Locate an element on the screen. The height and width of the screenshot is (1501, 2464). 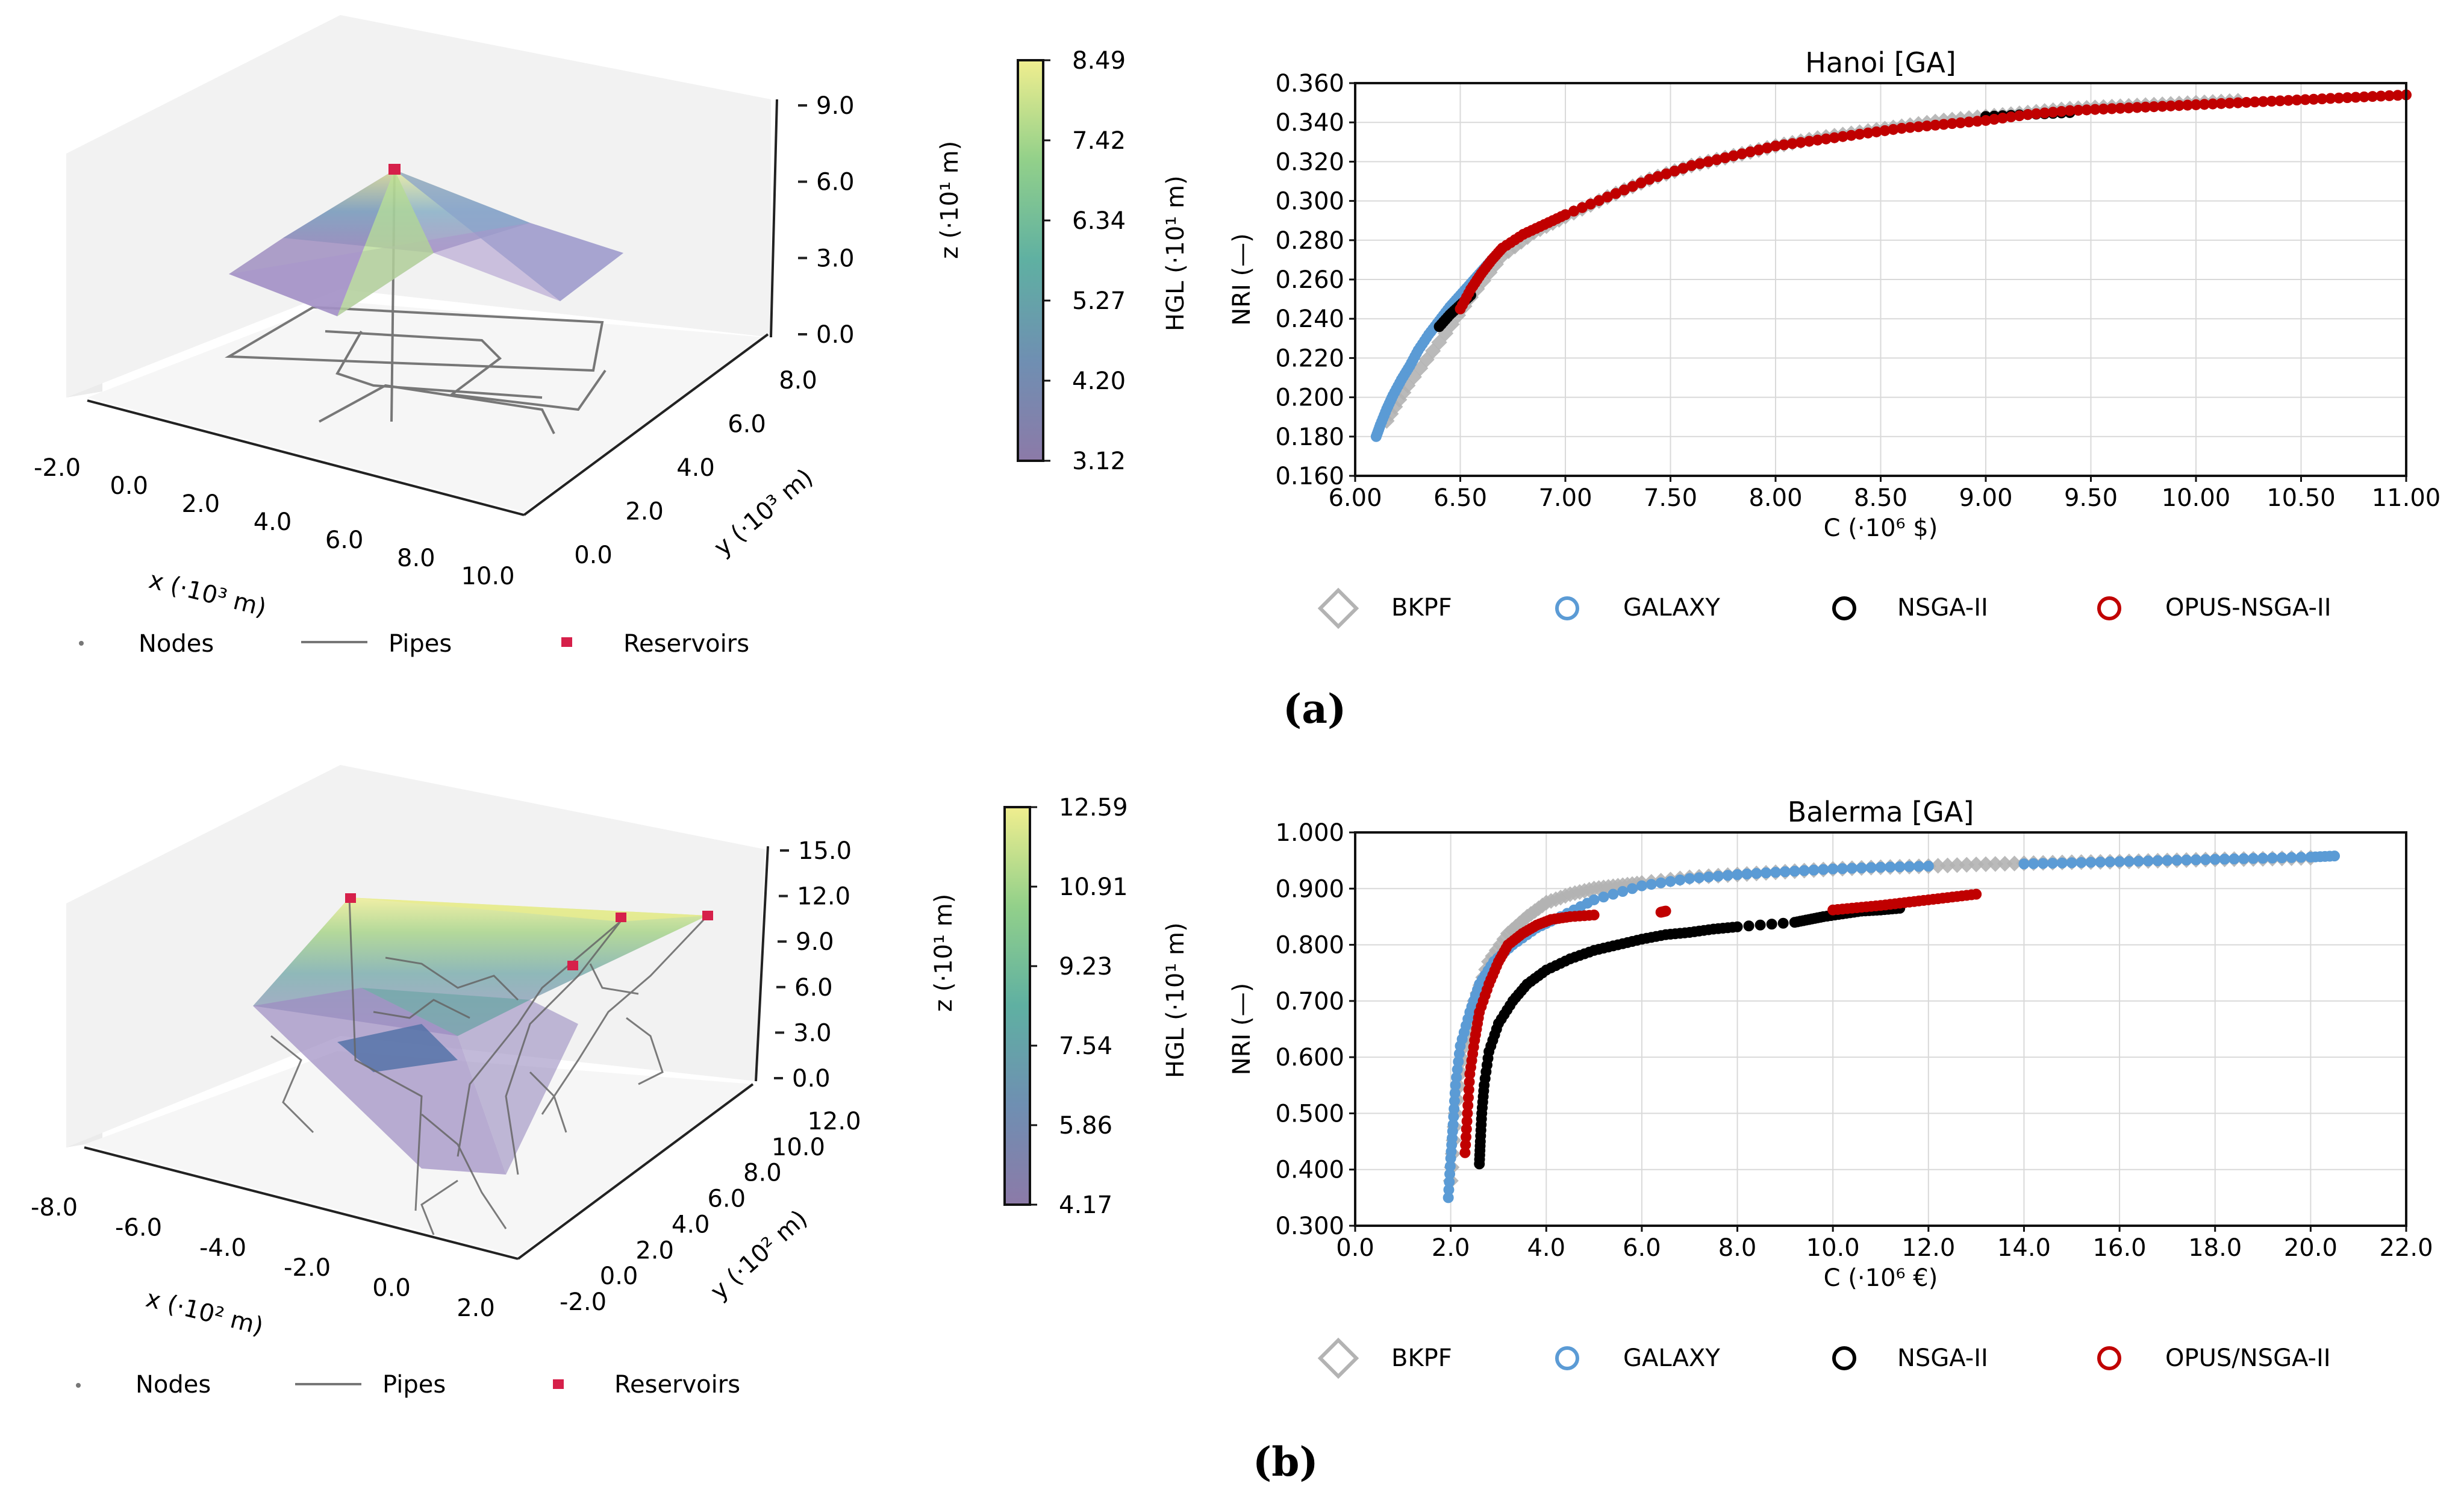
reservoir-markers is located at coordinates (529, 931).